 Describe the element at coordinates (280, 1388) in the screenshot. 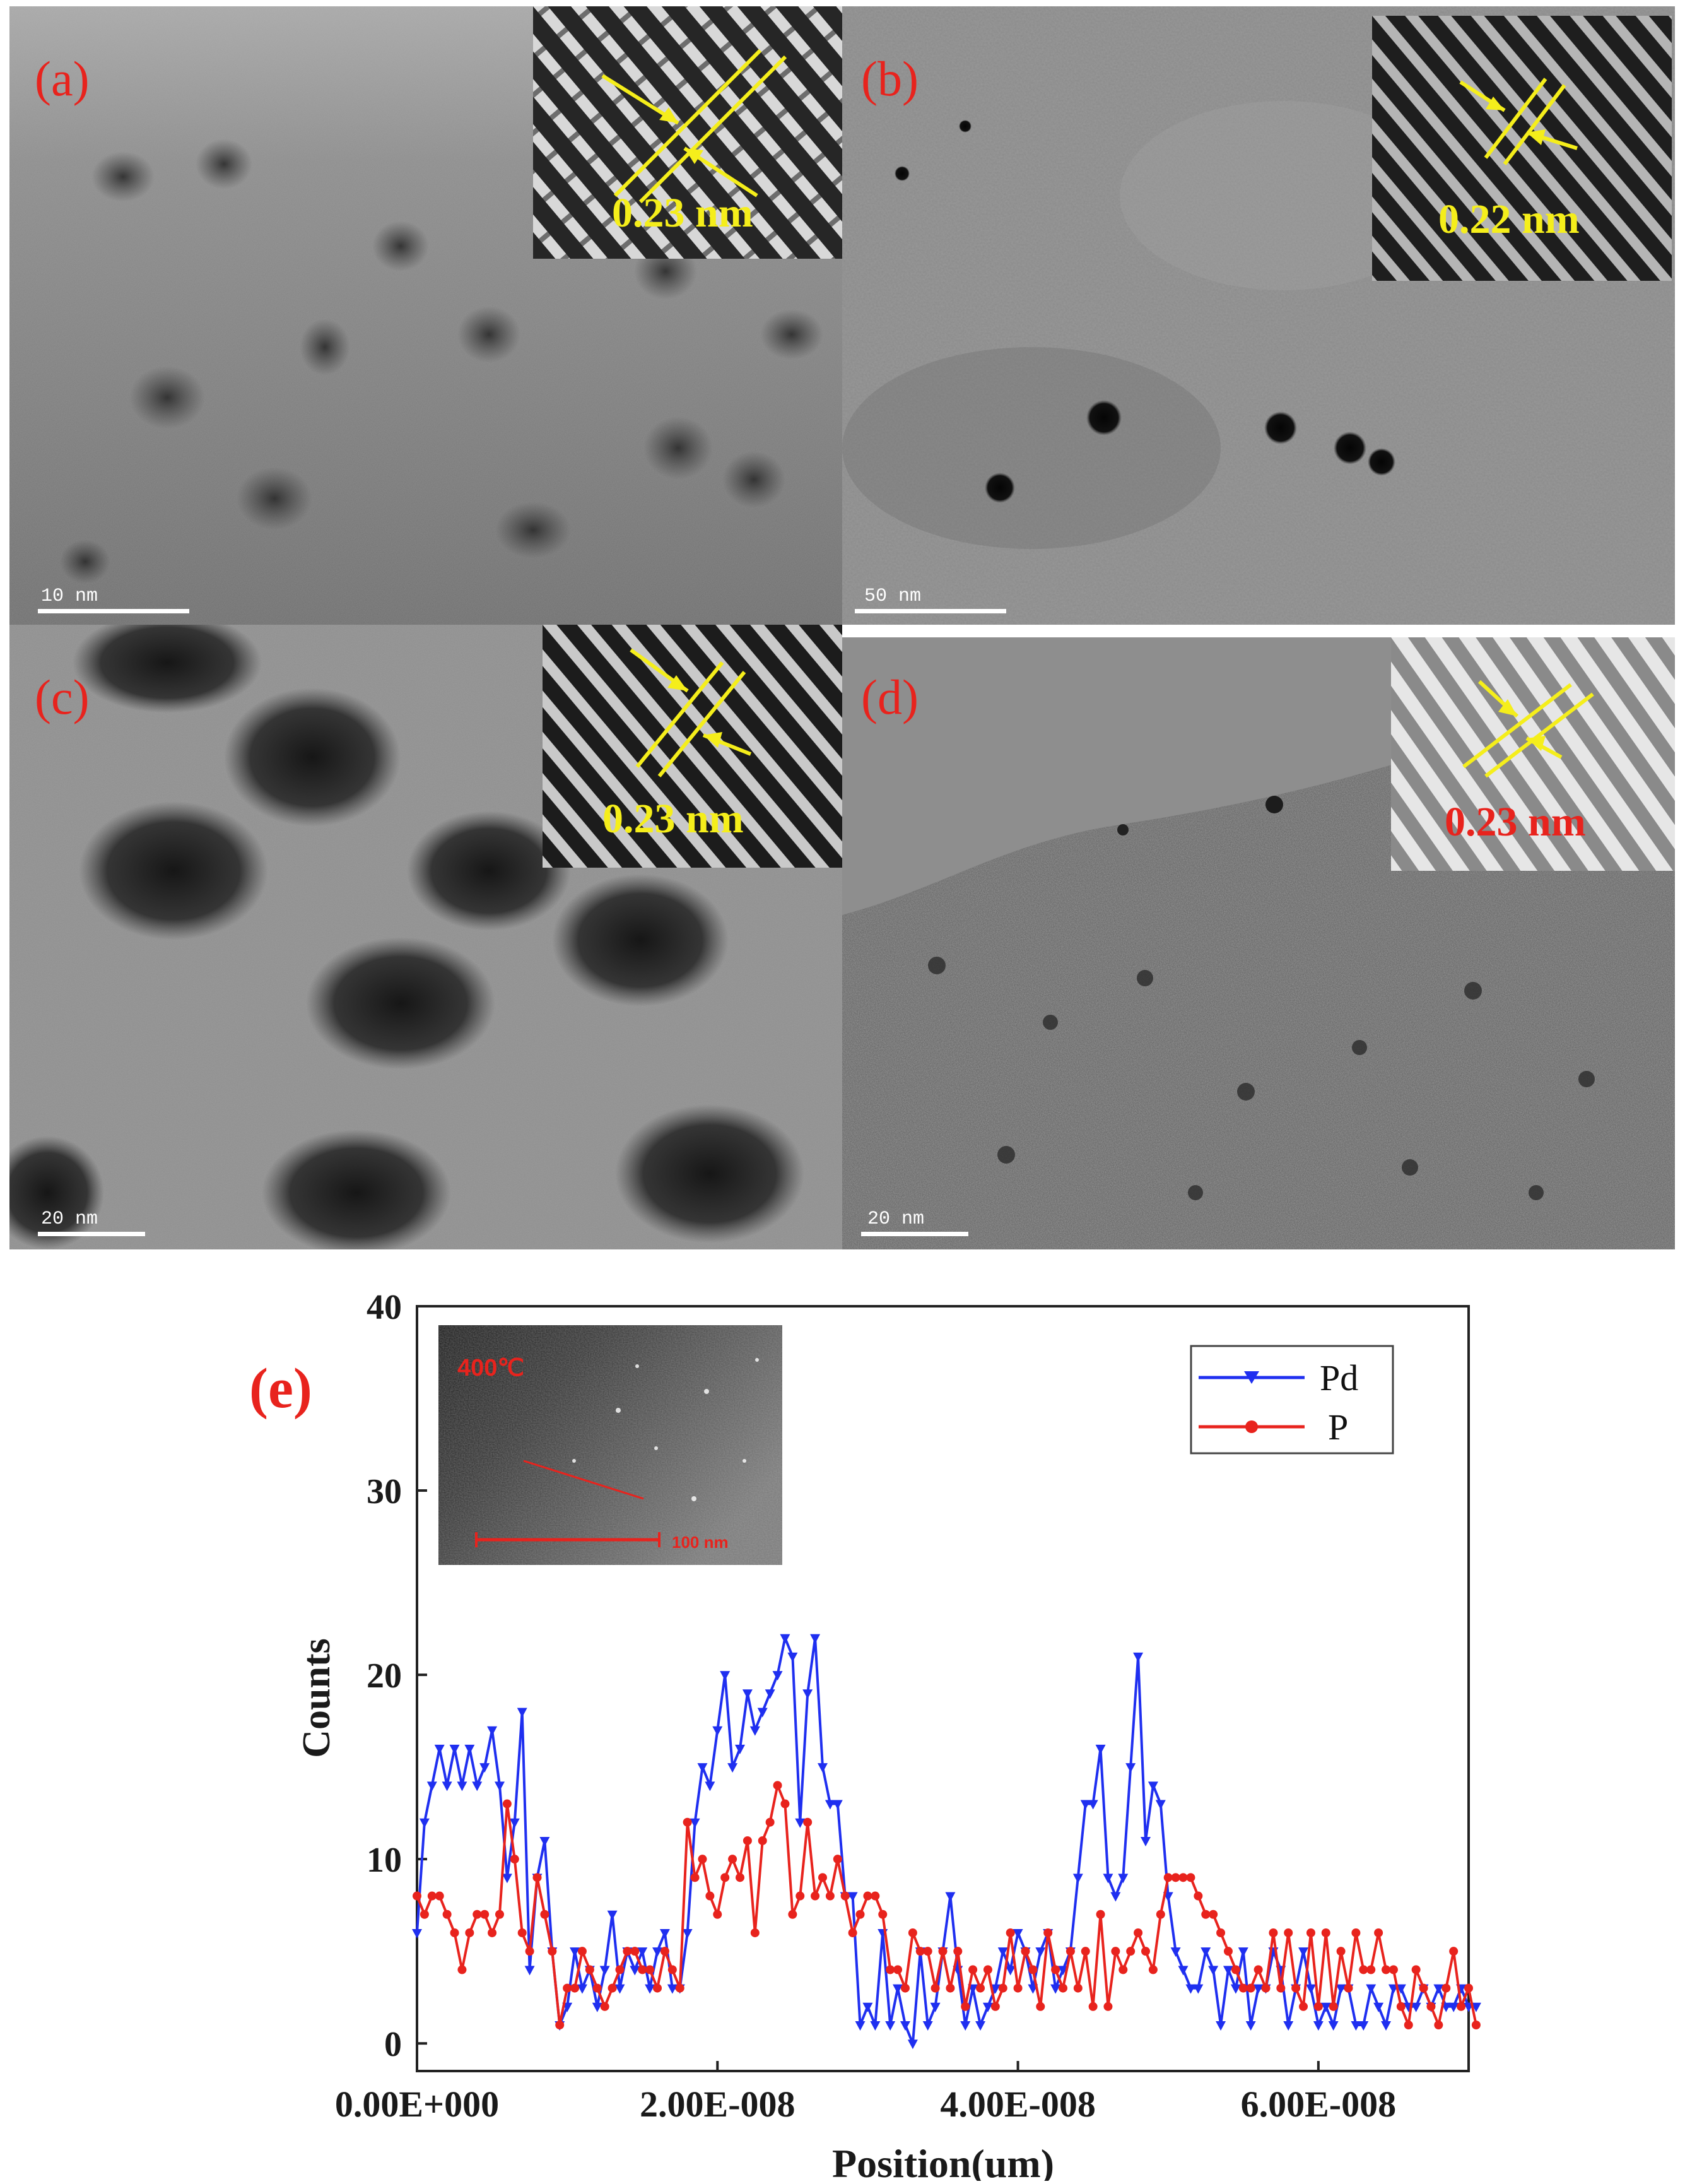

I see `panel-label-e: (e)` at that location.